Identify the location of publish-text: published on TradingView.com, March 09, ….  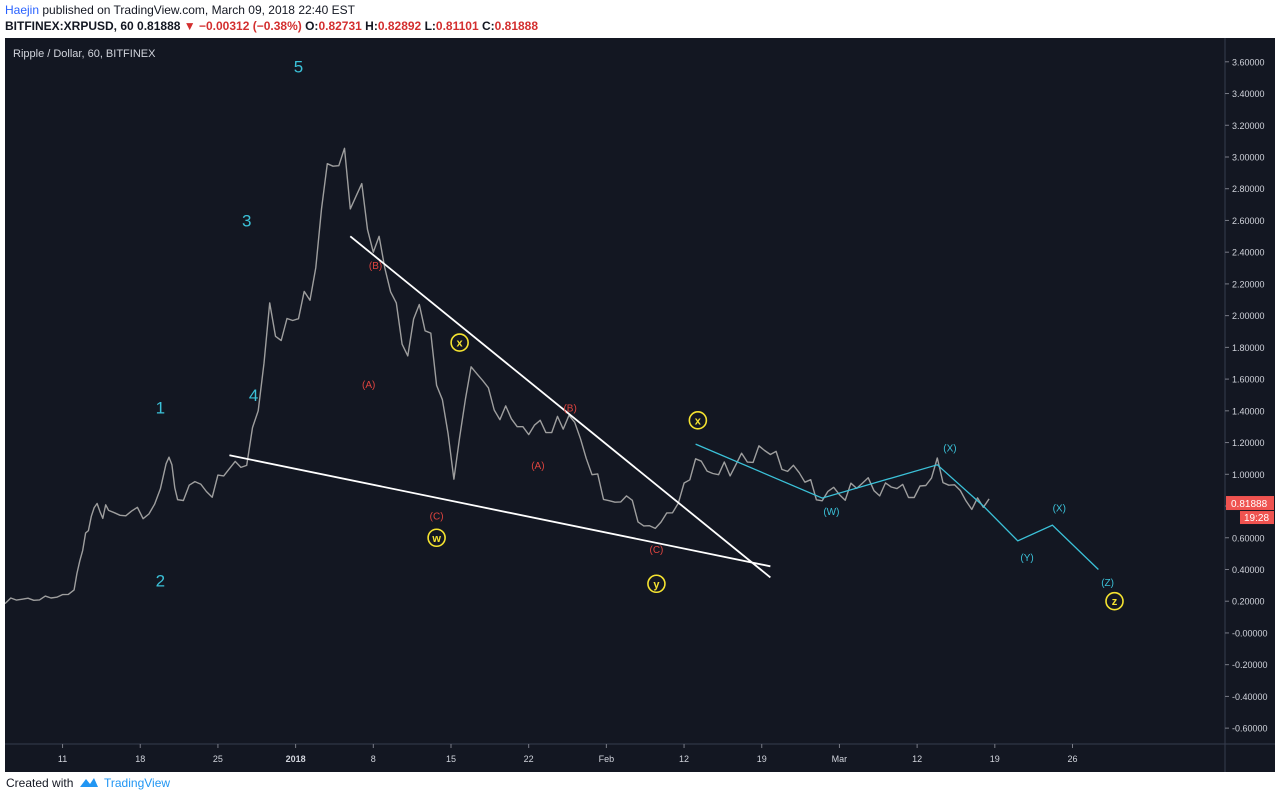
(199, 10).